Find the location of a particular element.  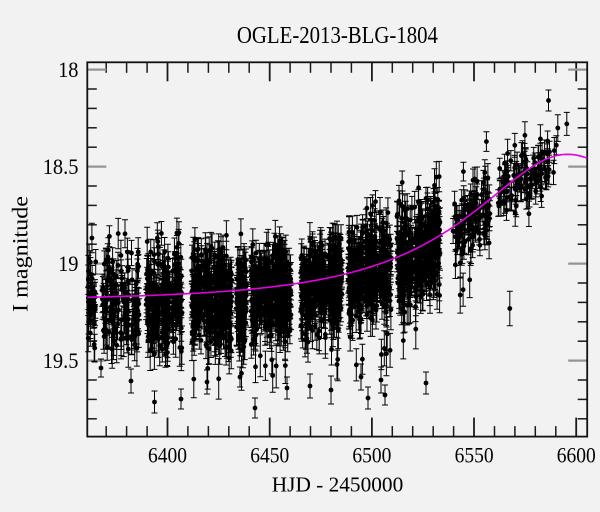

svg-text: 19 is located at coordinates (68, 263).